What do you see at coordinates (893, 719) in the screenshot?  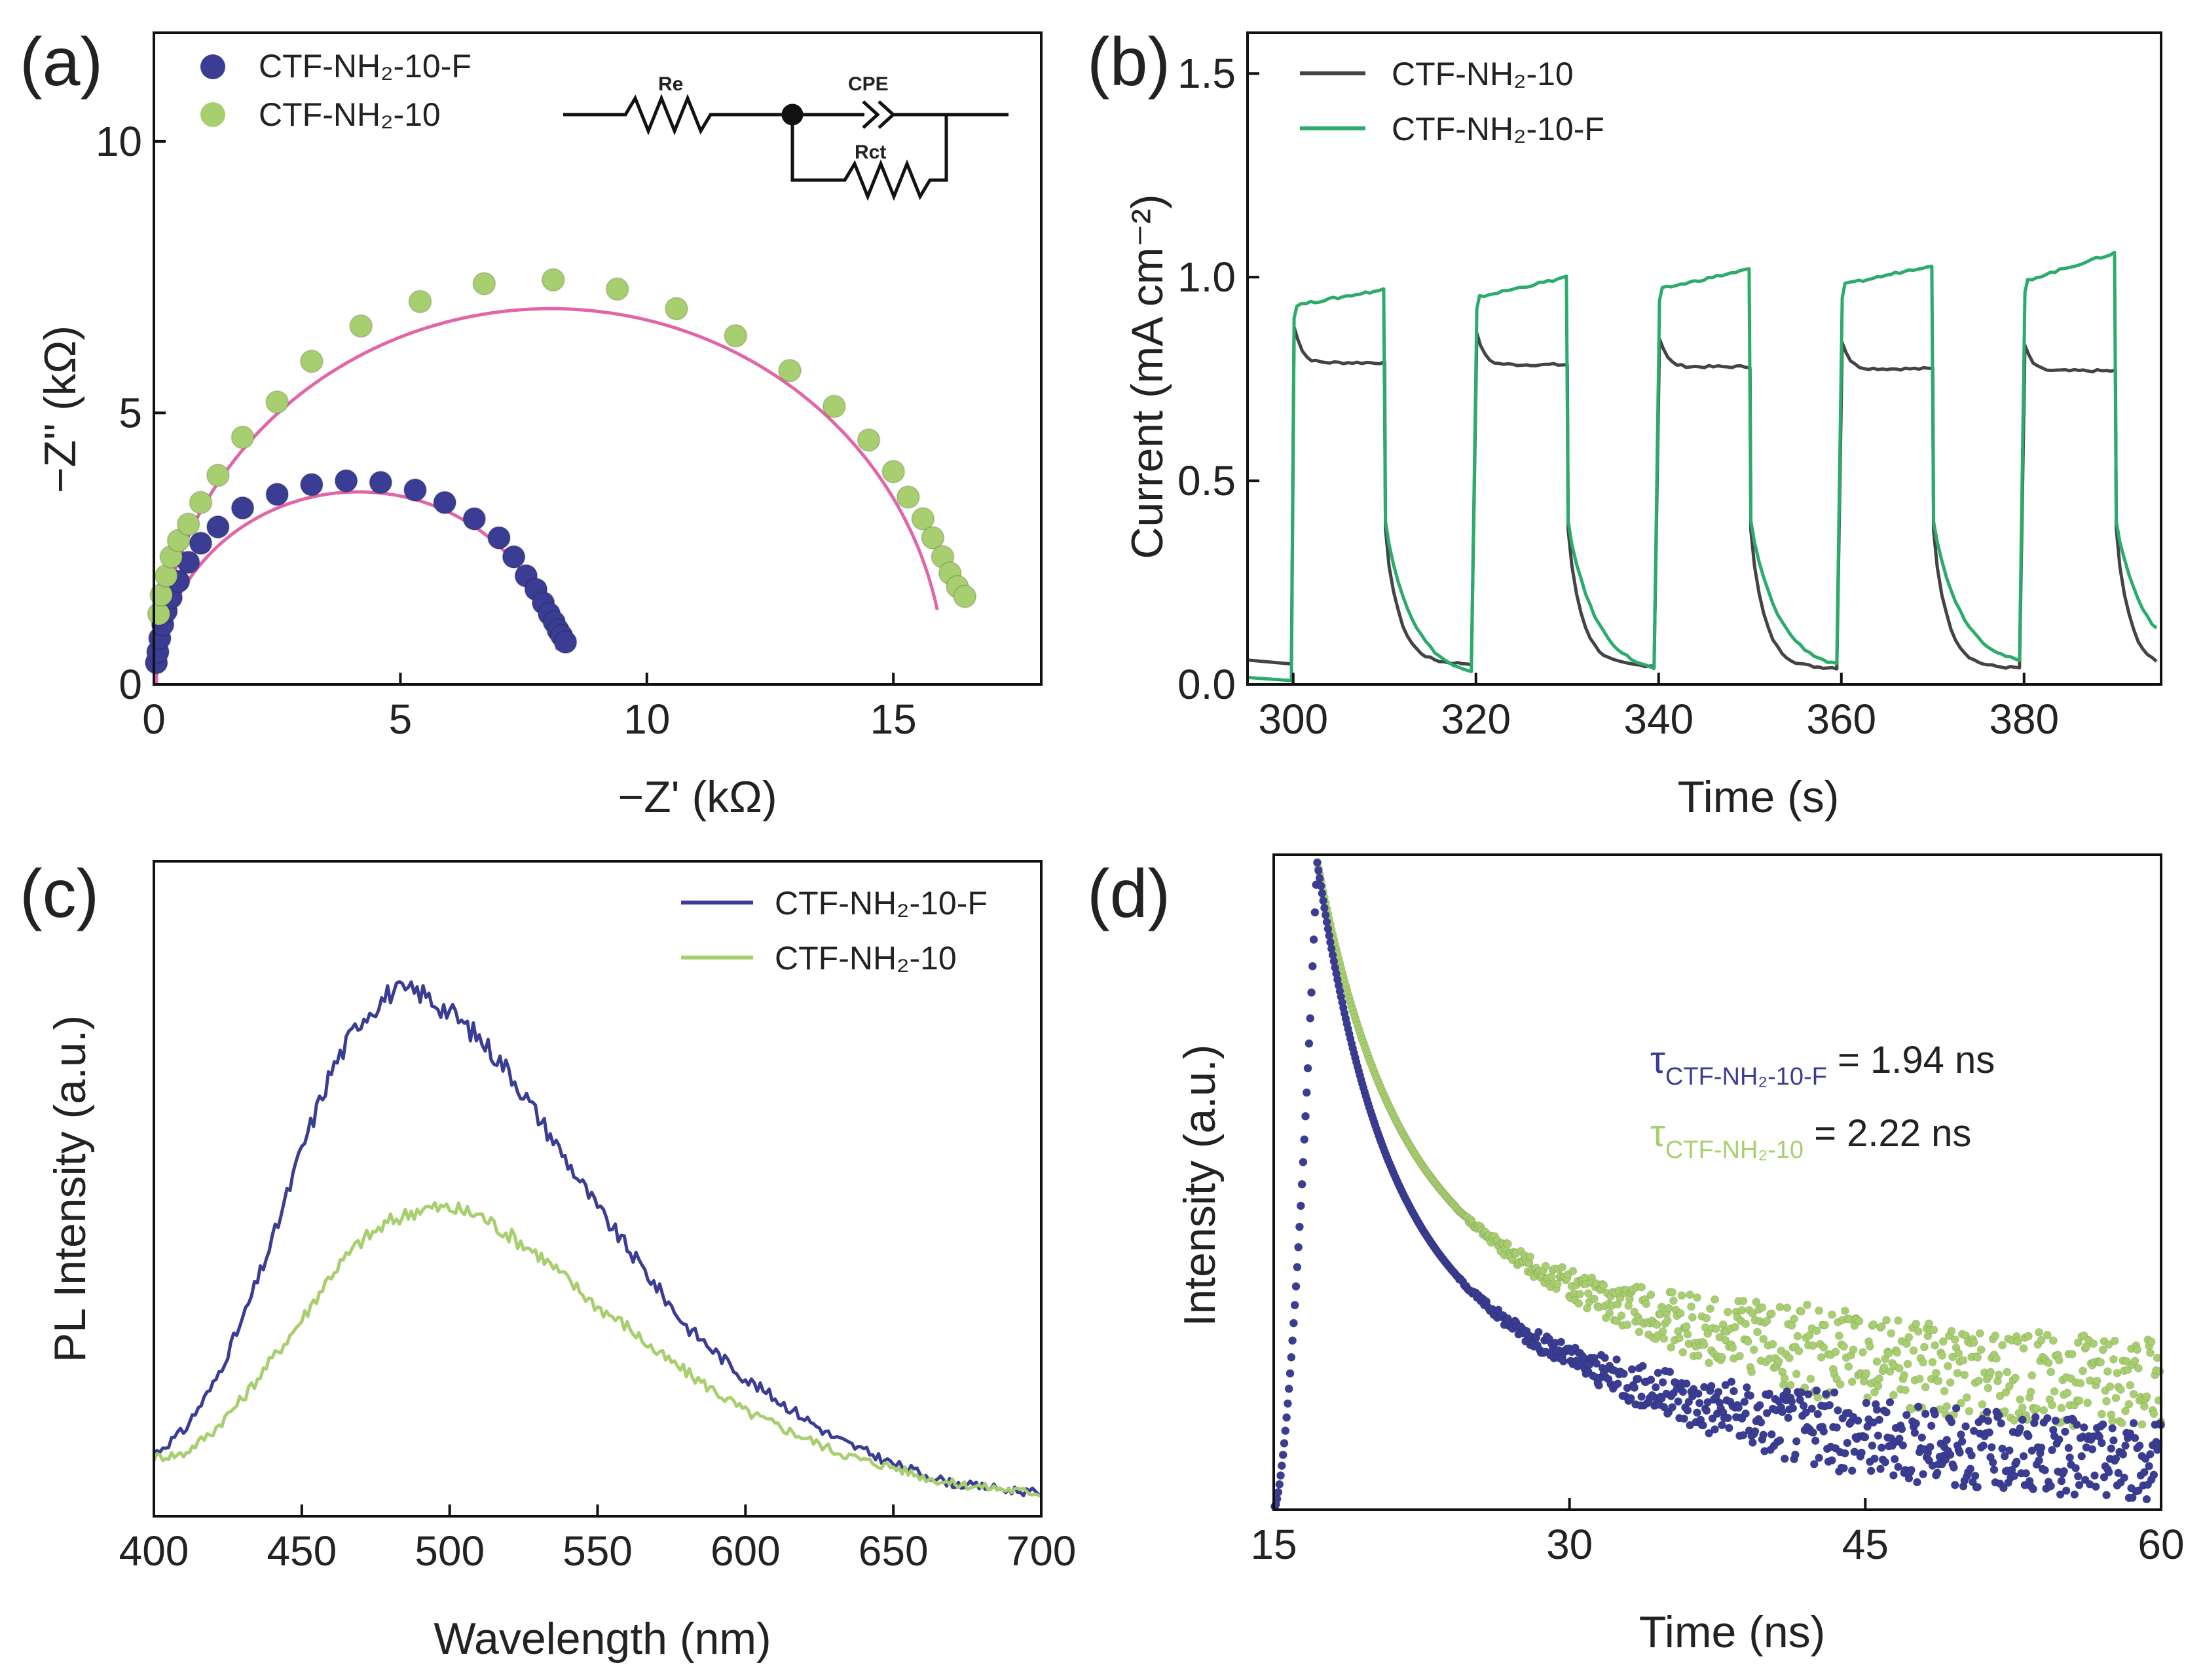 I see `x-tick-label-a: 15` at bounding box center [893, 719].